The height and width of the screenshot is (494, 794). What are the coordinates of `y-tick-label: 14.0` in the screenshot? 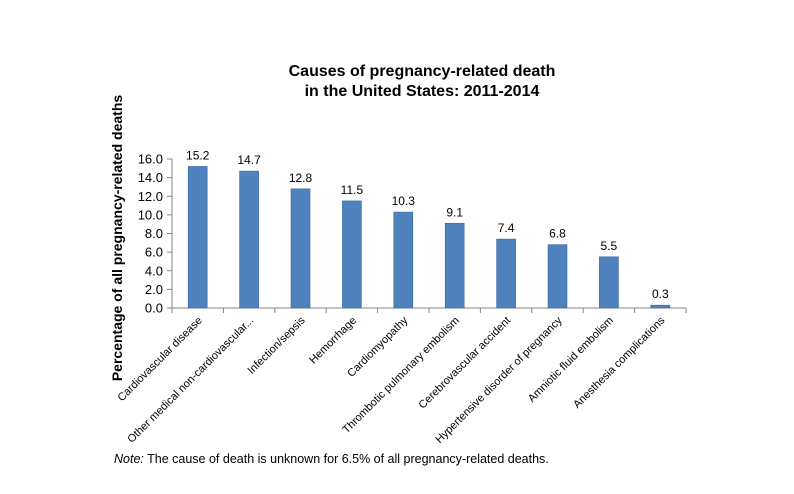 It's located at (150, 177).